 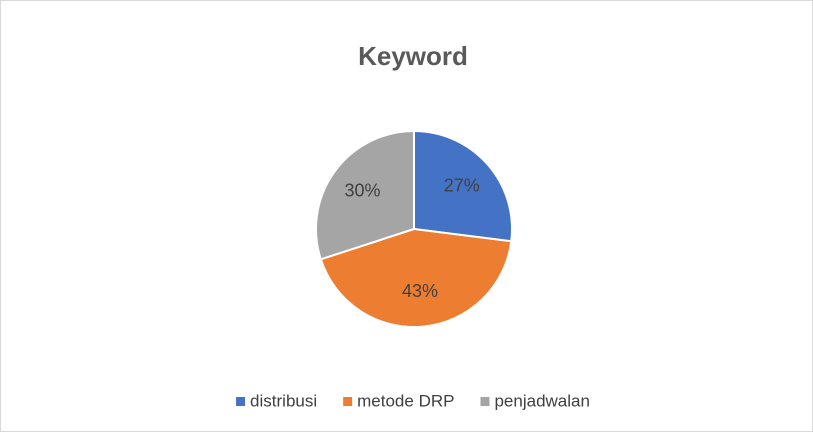 What do you see at coordinates (420, 291) in the screenshot?
I see `data-label: 43%` at bounding box center [420, 291].